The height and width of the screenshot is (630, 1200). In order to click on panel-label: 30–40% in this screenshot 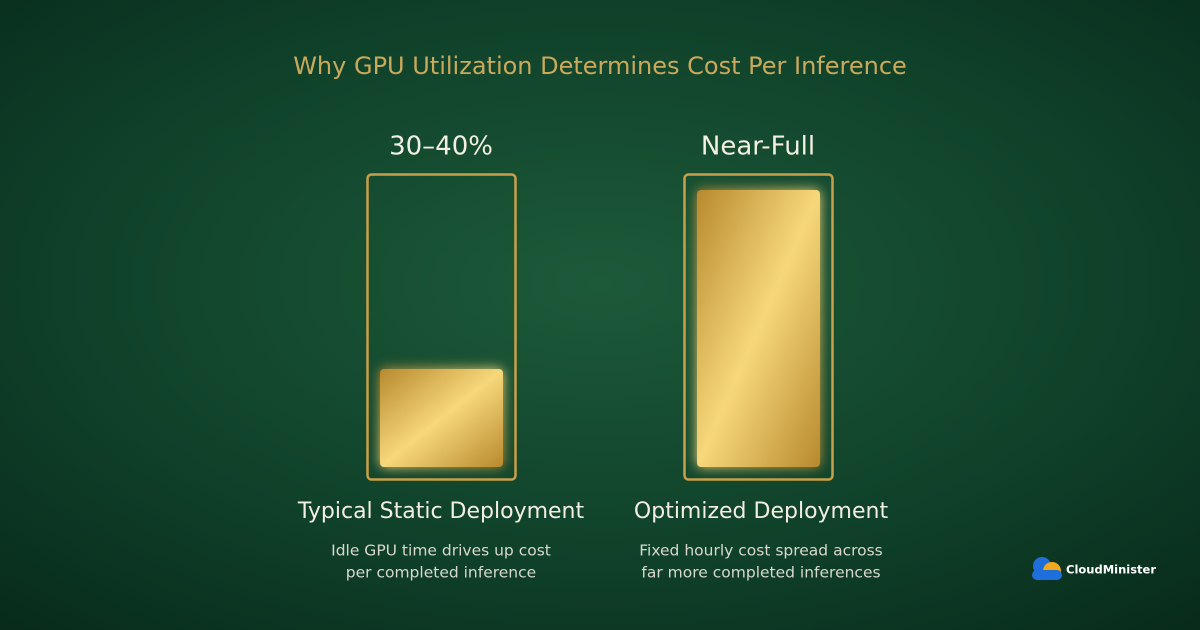, I will do `click(441, 147)`.